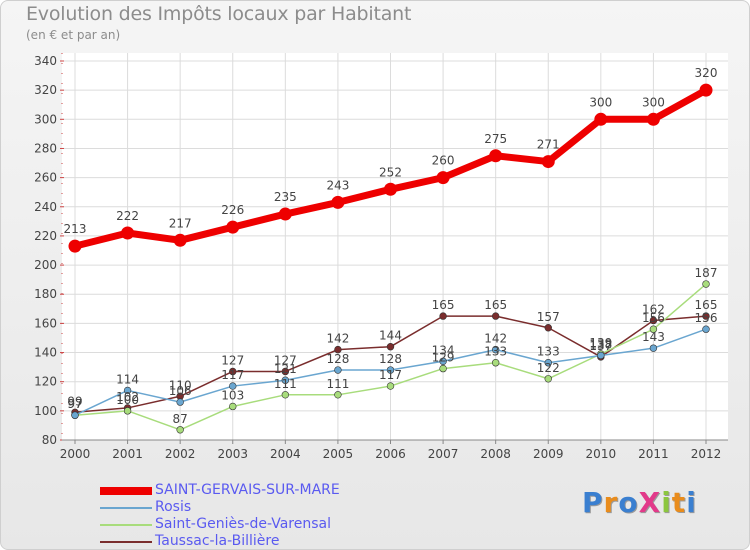 Image resolution: width=750 pixels, height=550 pixels. I want to click on data-label: 103, so click(232, 395).